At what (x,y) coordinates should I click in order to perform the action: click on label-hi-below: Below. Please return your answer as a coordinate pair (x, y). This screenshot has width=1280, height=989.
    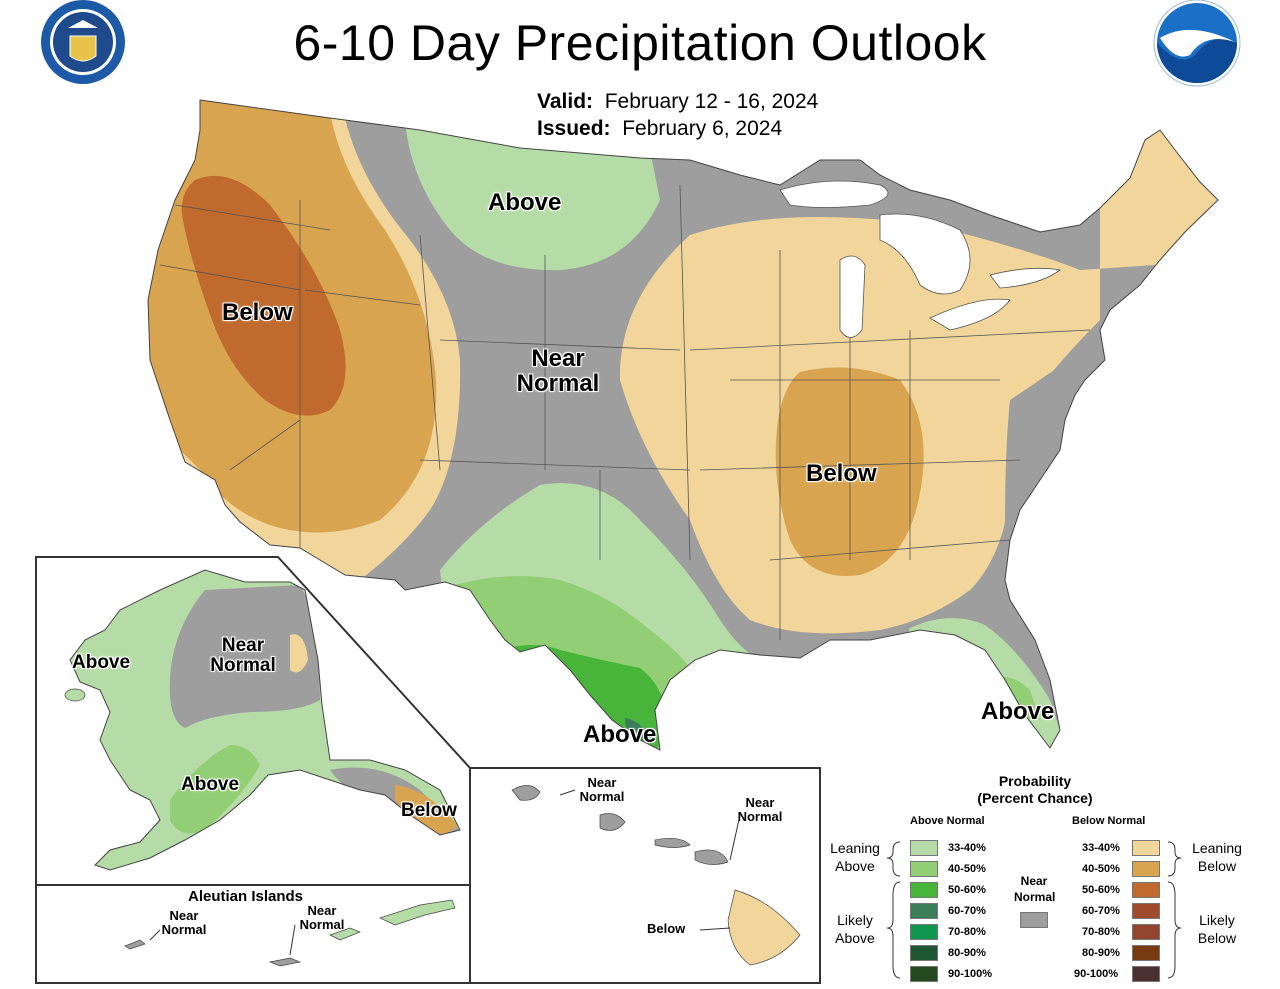
    Looking at the image, I should click on (666, 928).